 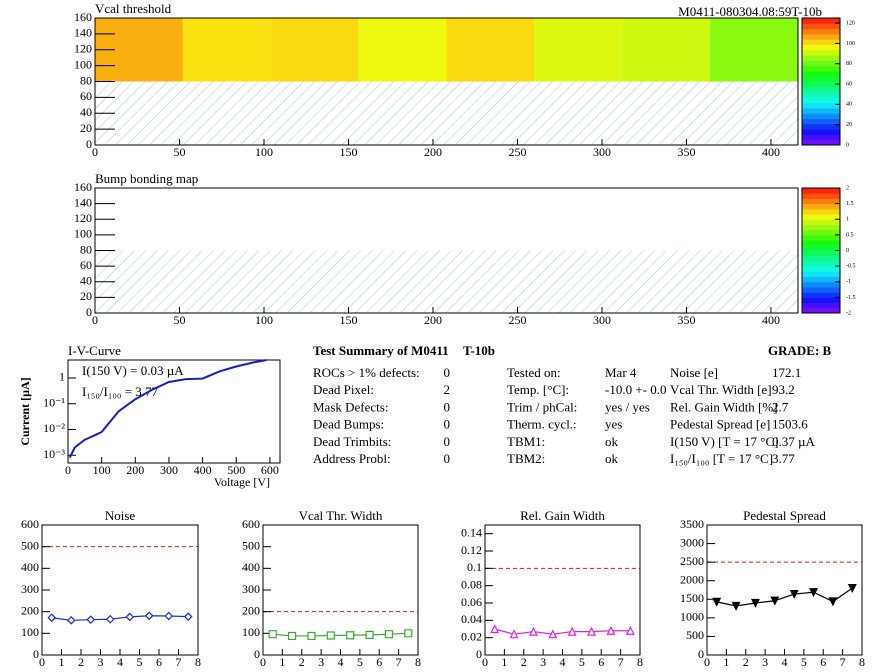 I want to click on y-tick-label: 10⁻³, so click(x=54, y=454).